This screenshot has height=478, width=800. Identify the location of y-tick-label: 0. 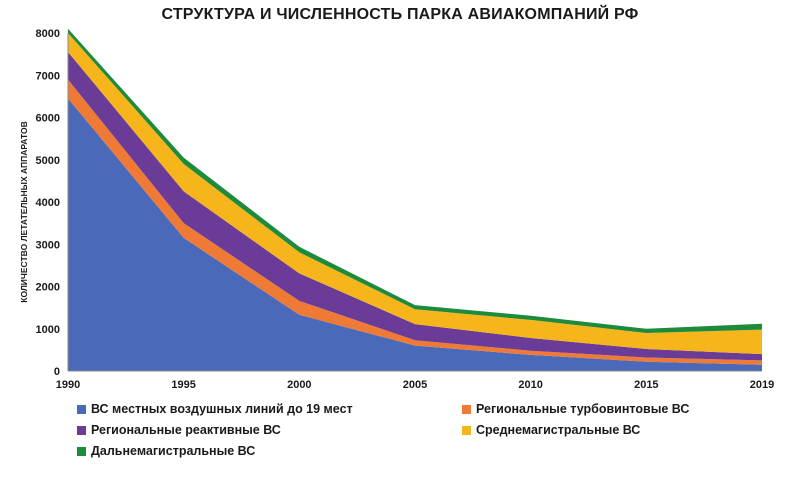
(57, 372).